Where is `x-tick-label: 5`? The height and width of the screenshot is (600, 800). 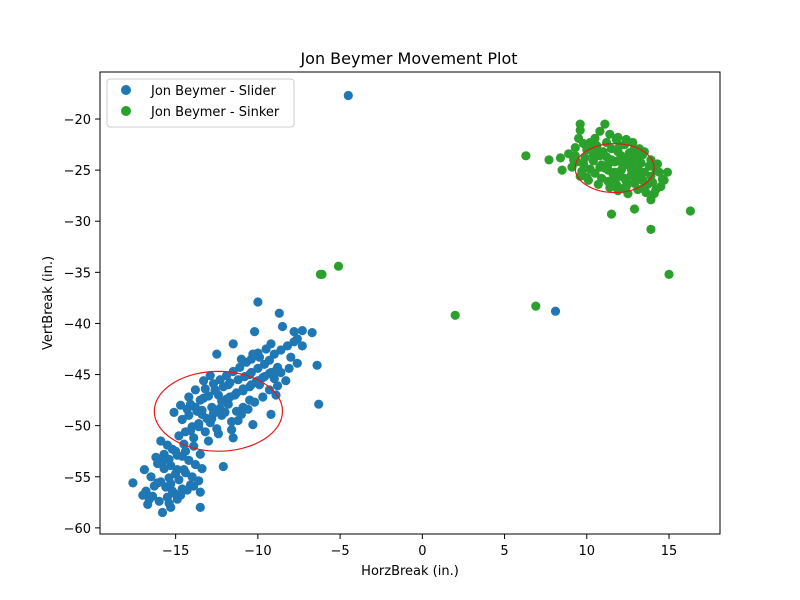 x-tick-label: 5 is located at coordinates (504, 551).